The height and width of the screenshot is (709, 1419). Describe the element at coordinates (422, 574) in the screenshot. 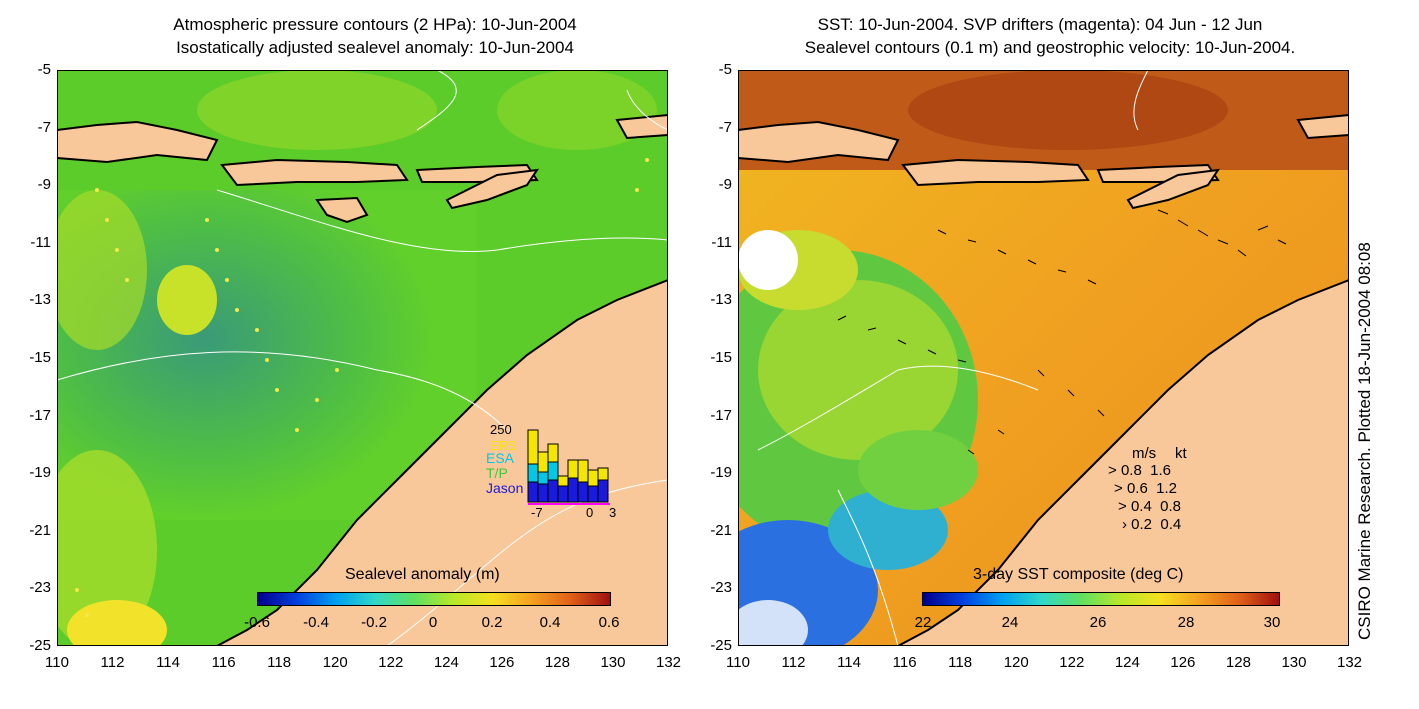

I see `left-colorbar-label: Sealevel anomaly (m)` at that location.